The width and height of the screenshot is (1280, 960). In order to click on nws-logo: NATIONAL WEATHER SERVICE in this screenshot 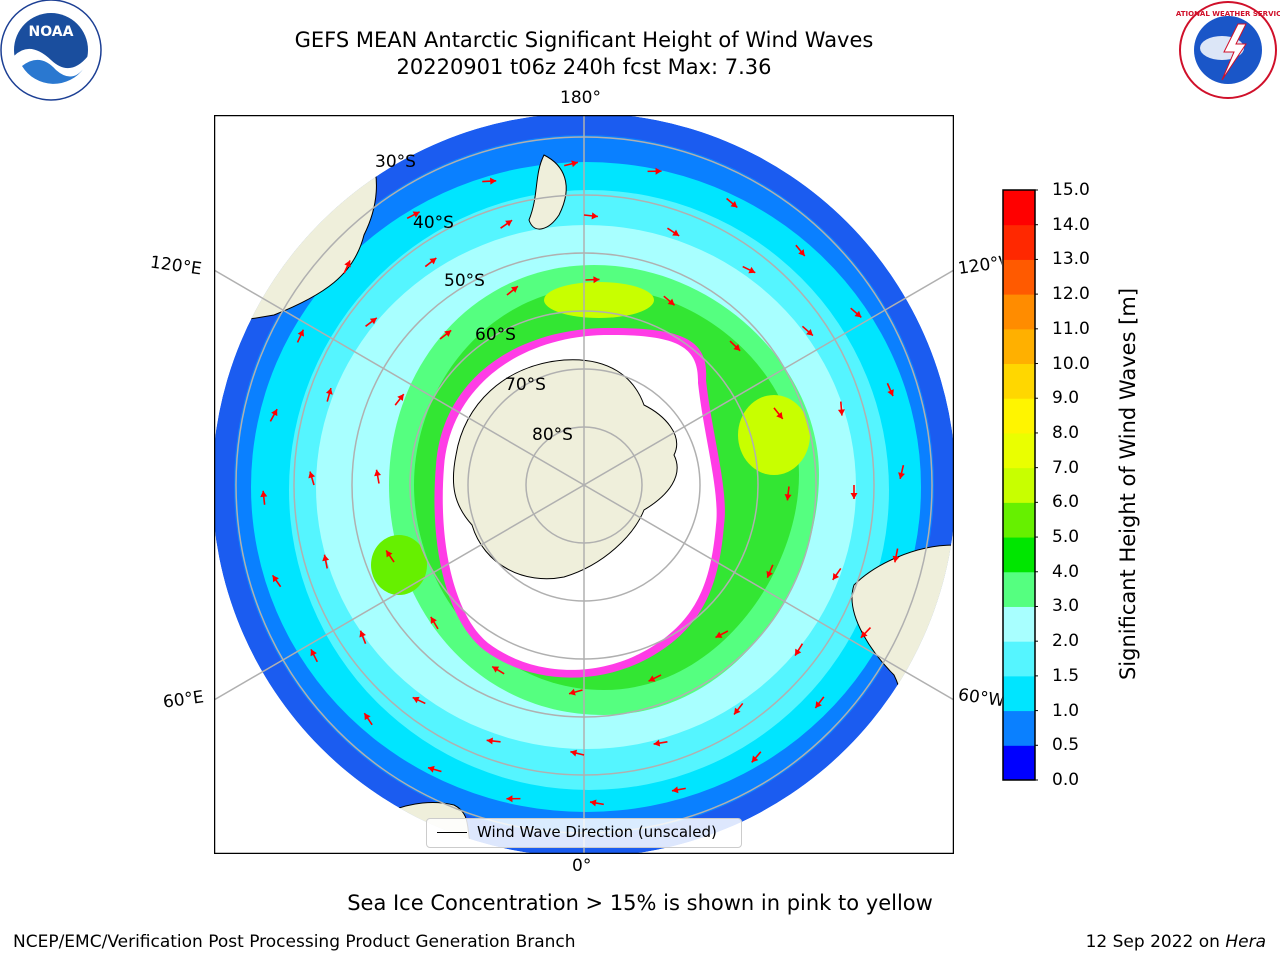, I will do `click(1228, 50)`.